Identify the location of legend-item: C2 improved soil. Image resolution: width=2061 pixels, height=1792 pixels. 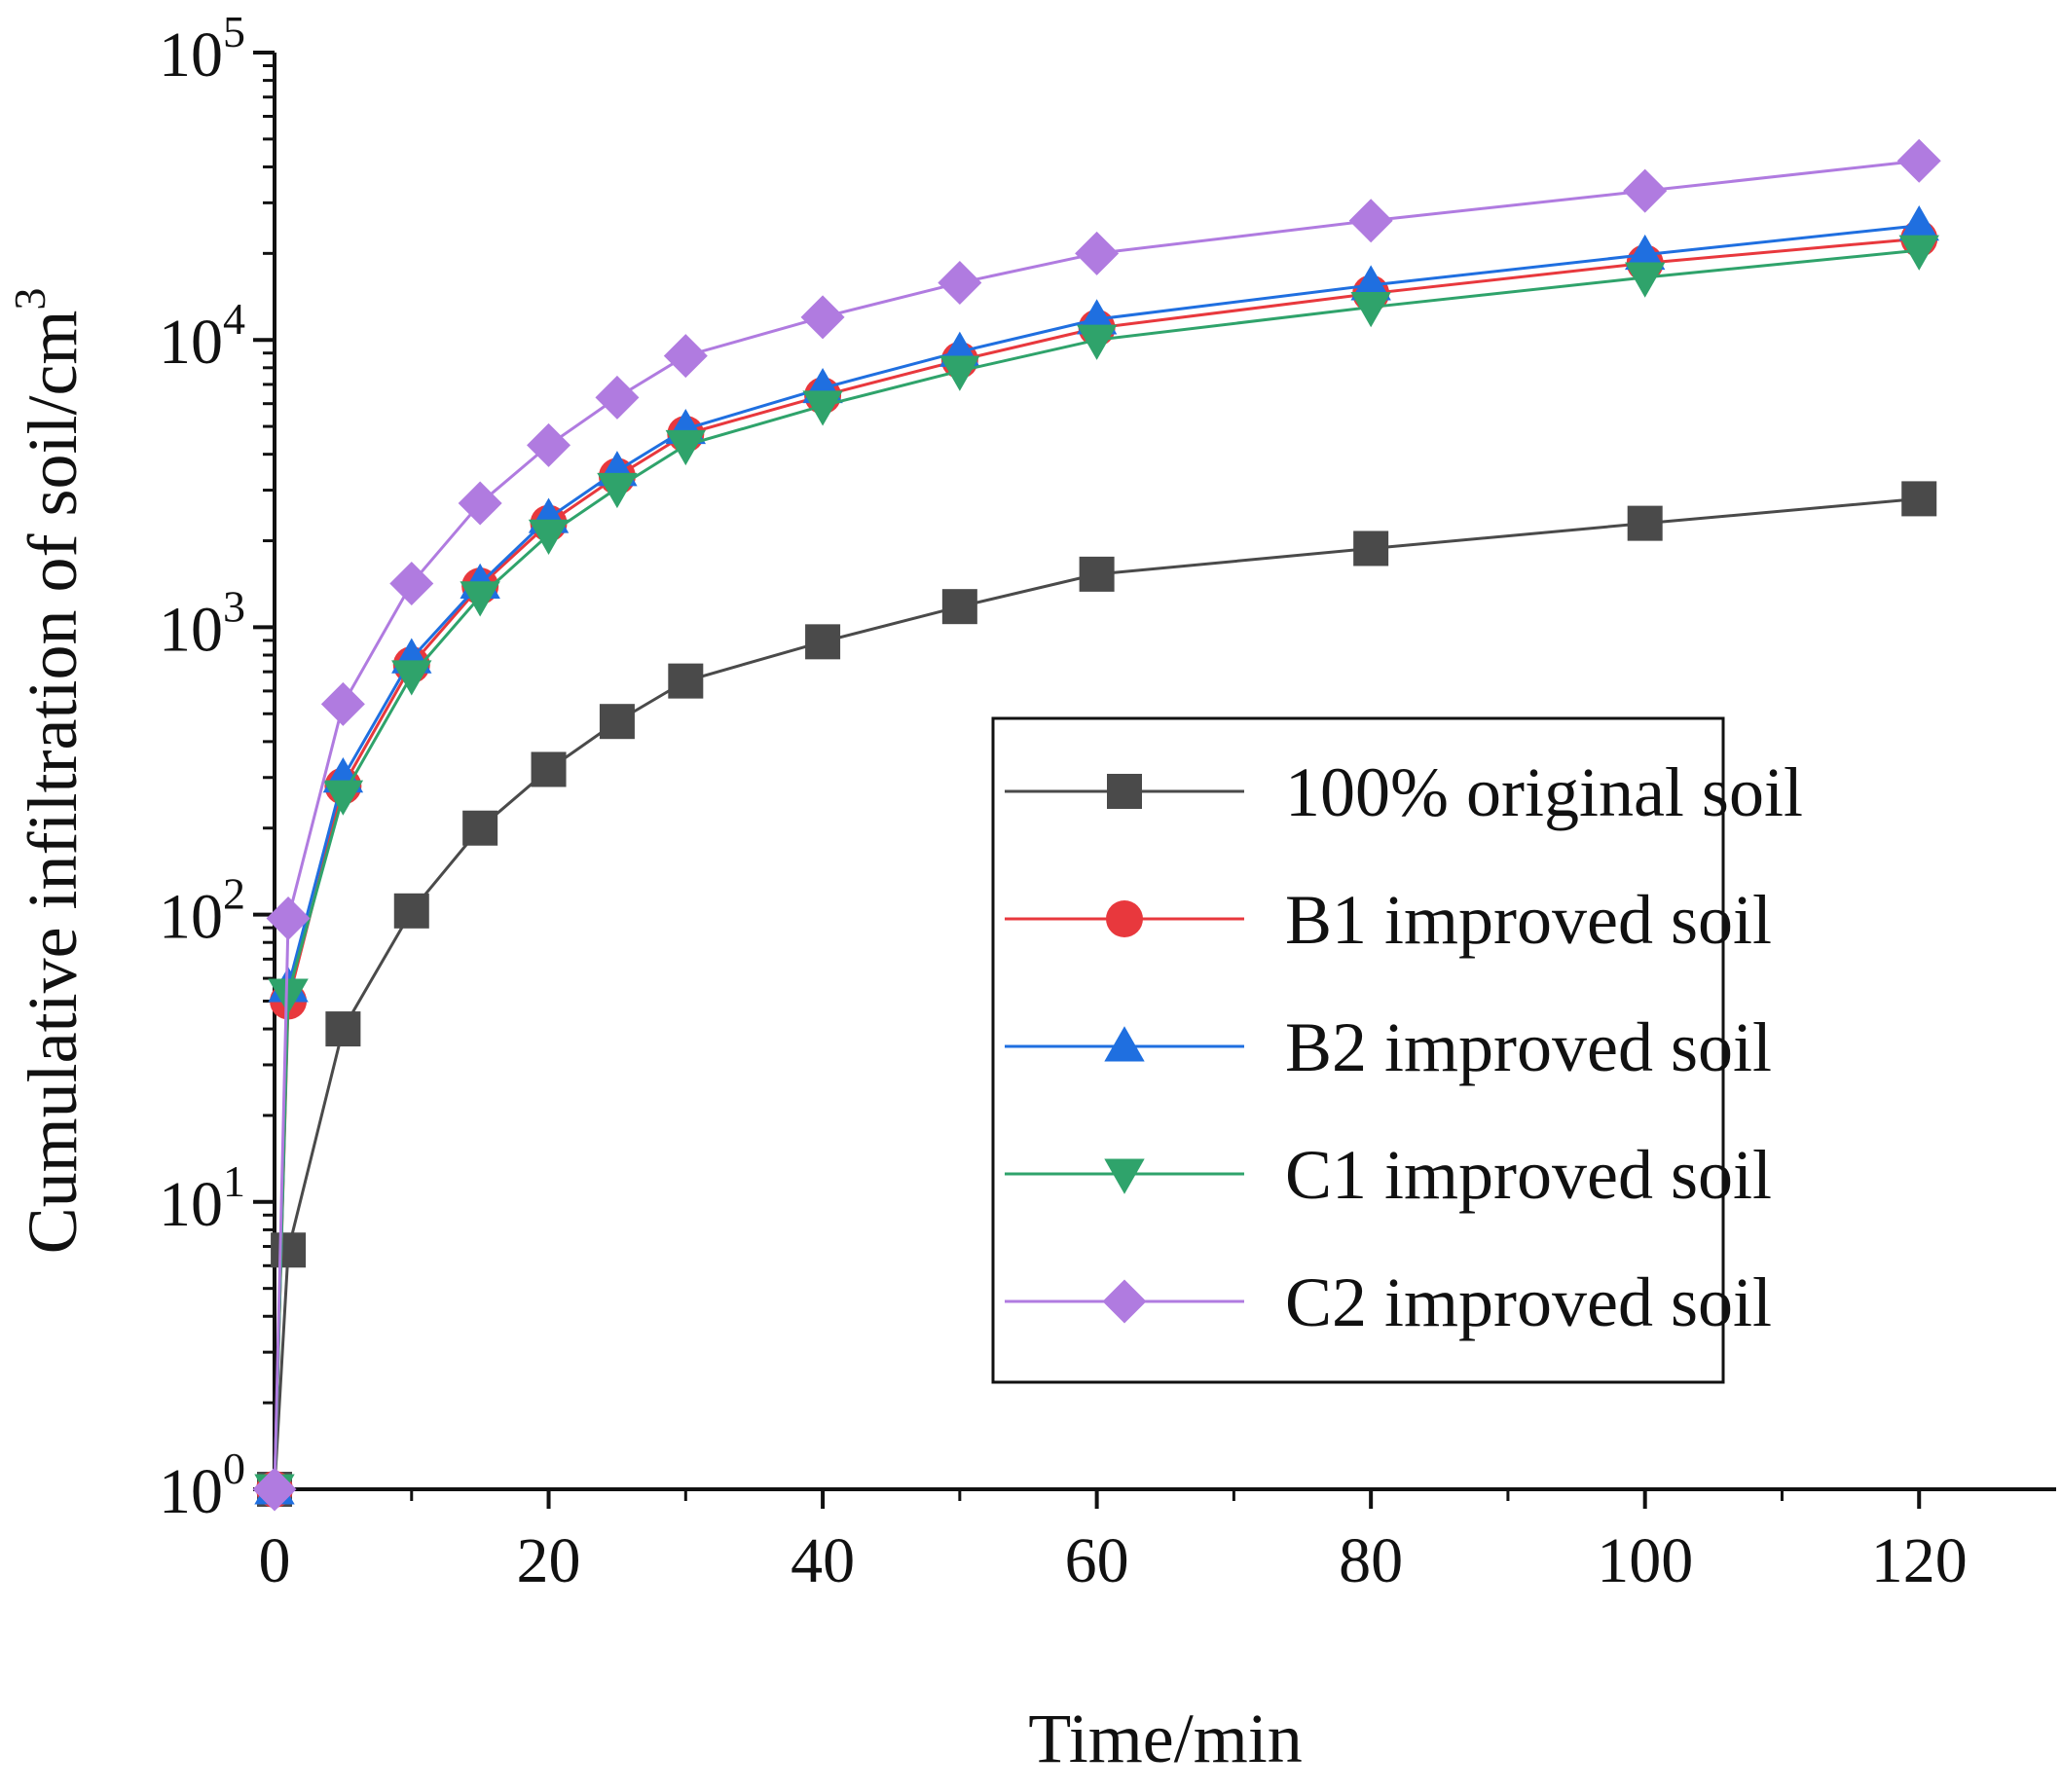
(1388, 1302).